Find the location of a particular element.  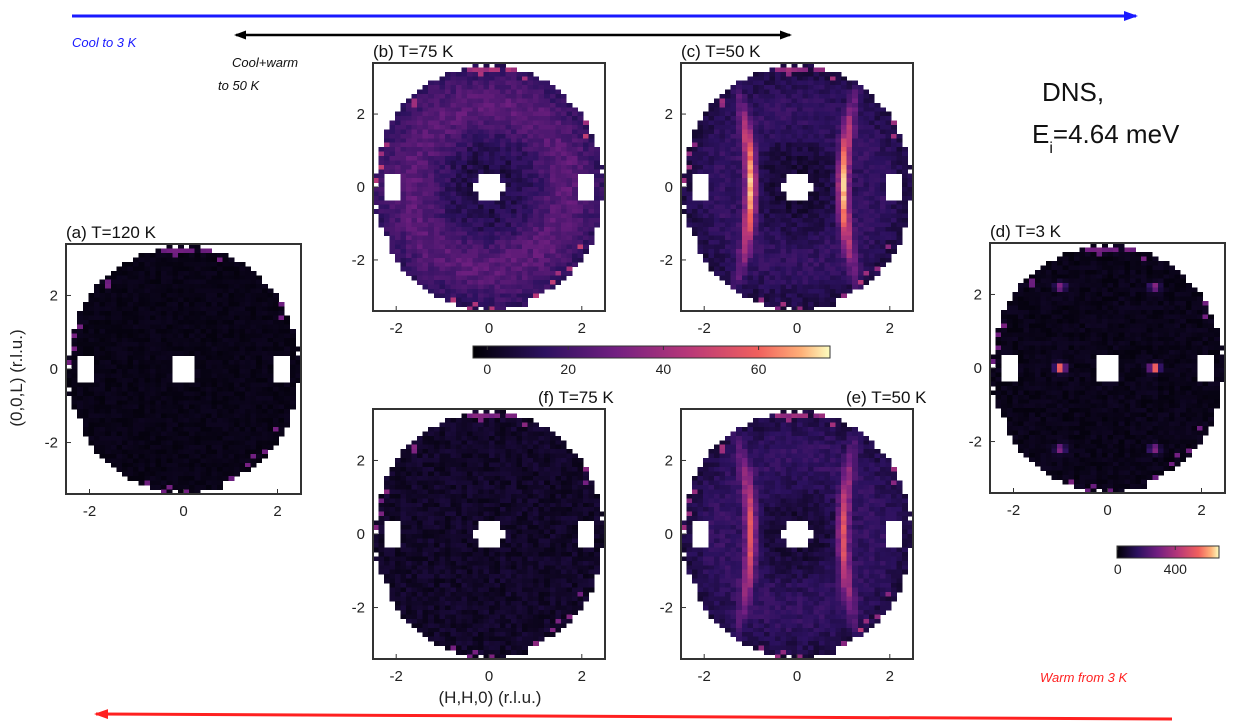

panel-c-xtick-label: 0 is located at coordinates (797, 328).